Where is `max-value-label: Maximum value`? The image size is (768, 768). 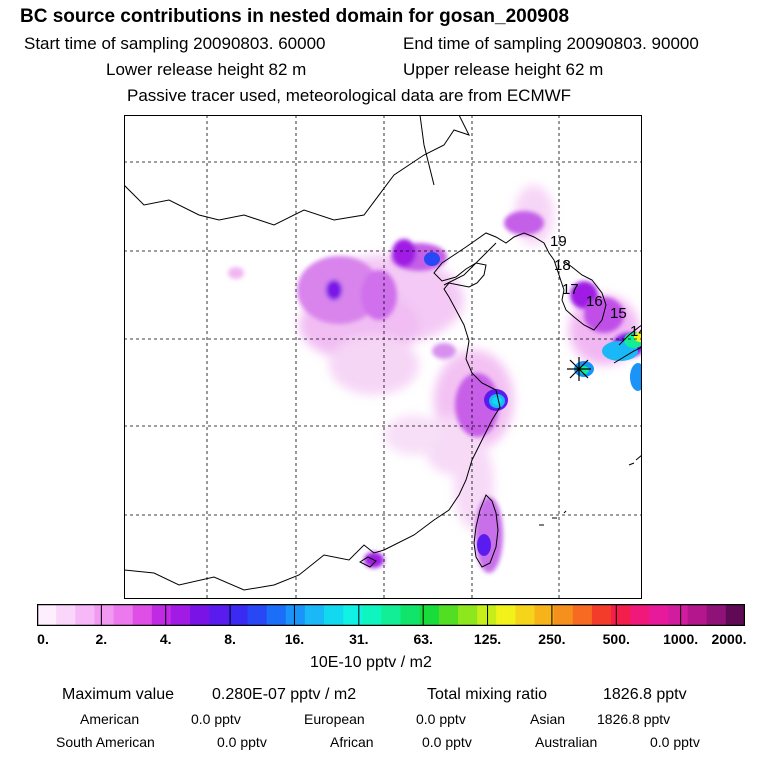 max-value-label: Maximum value is located at coordinates (118, 694).